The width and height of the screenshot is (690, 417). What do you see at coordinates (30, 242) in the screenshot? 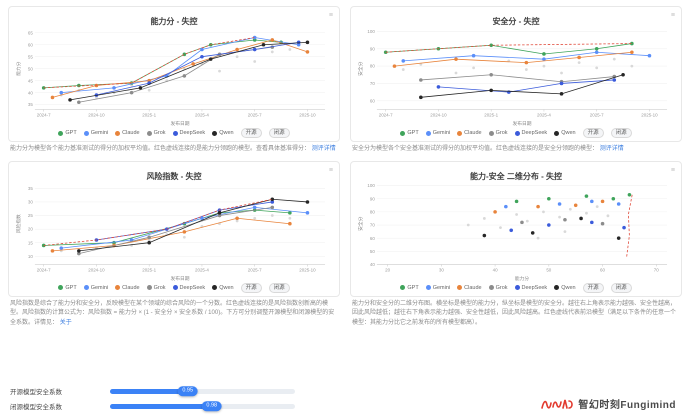
I see `svg-text: 15` at bounding box center [30, 242].